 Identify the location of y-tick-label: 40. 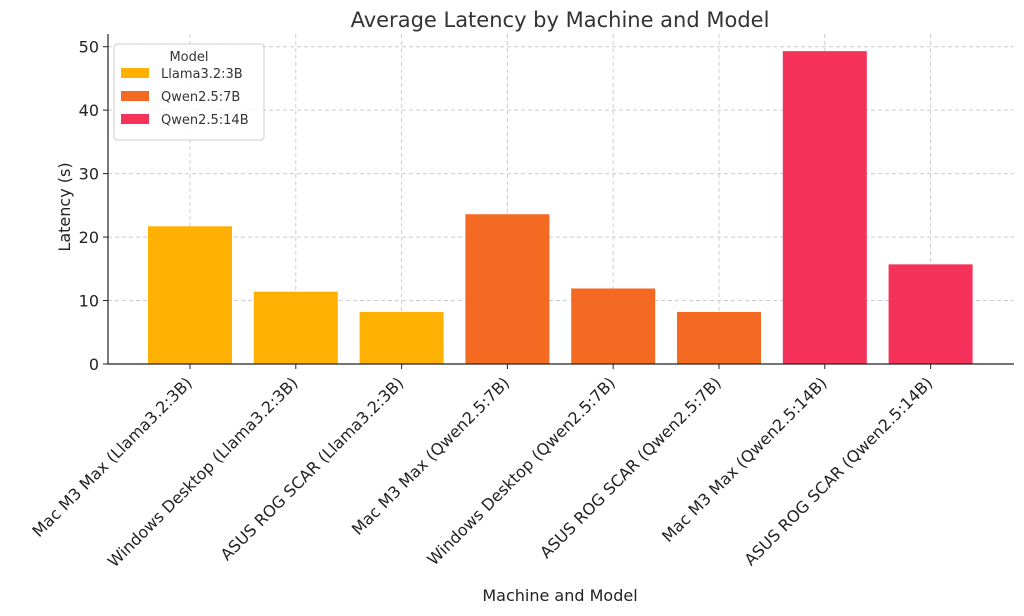
(89, 110).